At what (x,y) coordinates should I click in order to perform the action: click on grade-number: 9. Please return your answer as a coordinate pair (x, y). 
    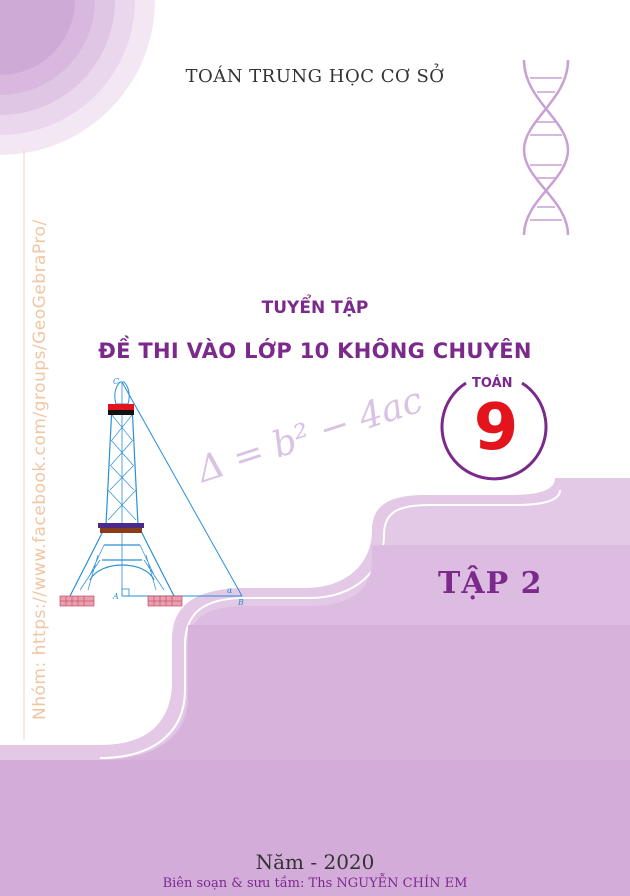
    Looking at the image, I should click on (496, 428).